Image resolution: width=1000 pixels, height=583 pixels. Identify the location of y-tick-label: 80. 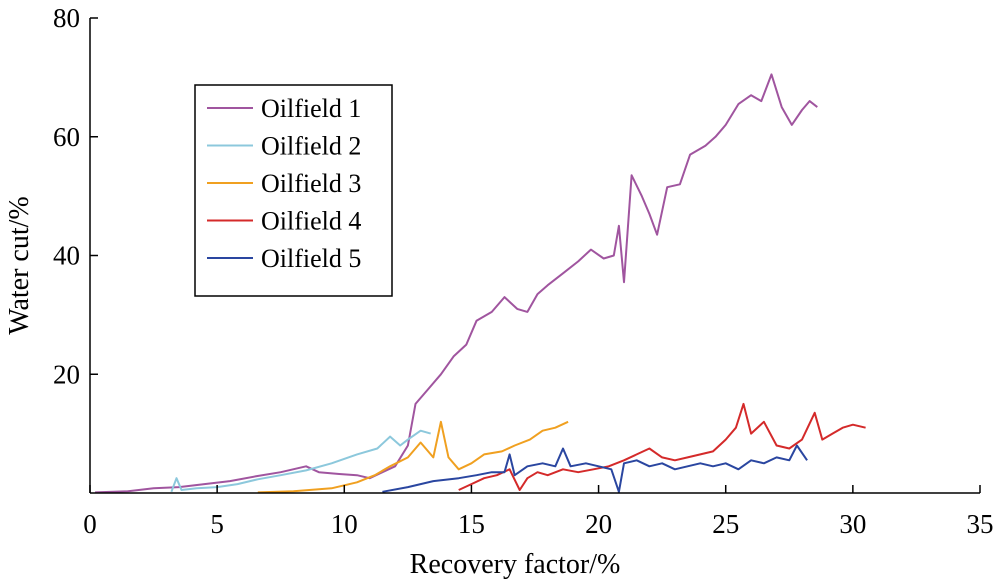
(66, 18).